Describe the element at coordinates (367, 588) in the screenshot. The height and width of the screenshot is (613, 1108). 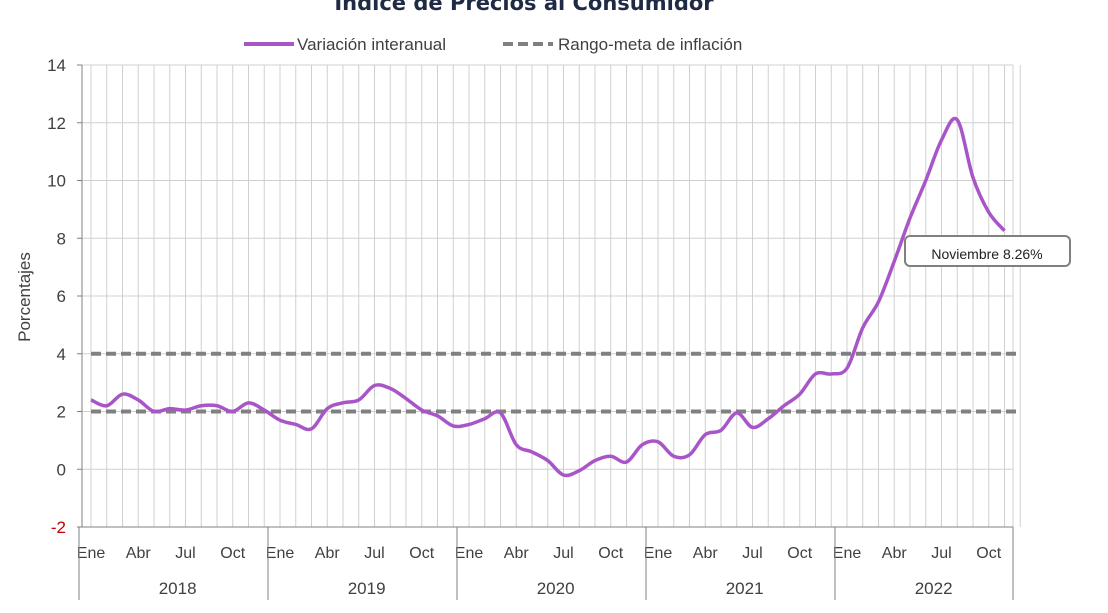
I see `year-label: 2019` at that location.